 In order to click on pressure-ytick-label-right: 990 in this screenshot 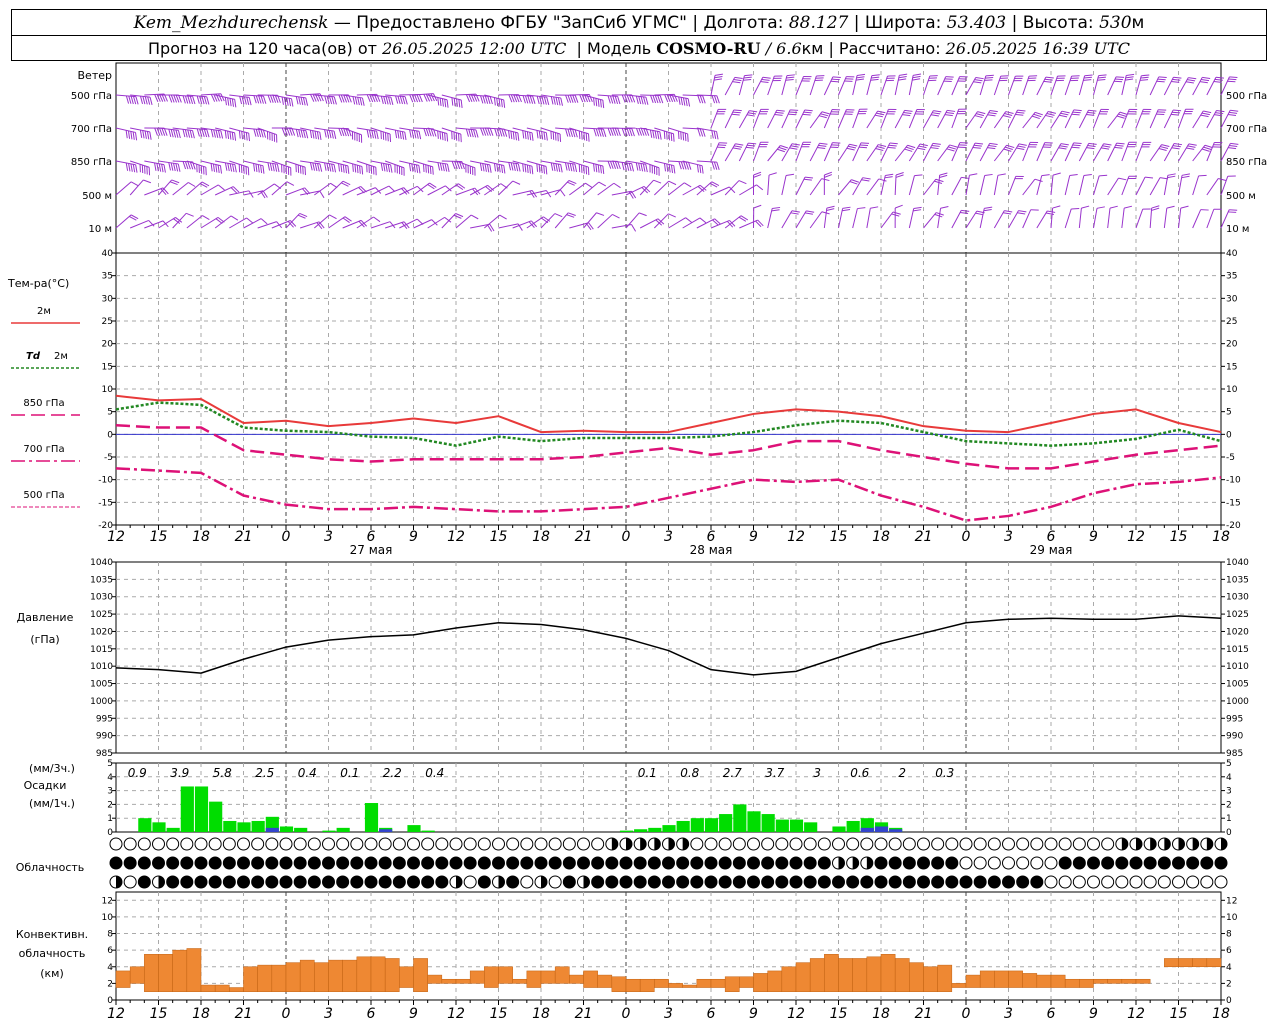, I will do `click(1234, 737)`.